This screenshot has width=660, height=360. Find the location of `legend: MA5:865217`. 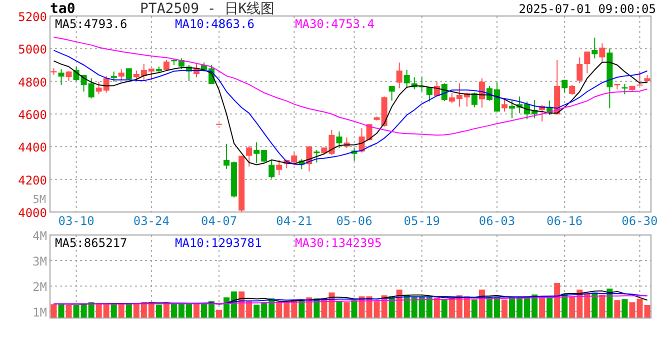

legend: MA5:865217 is located at coordinates (91, 243).